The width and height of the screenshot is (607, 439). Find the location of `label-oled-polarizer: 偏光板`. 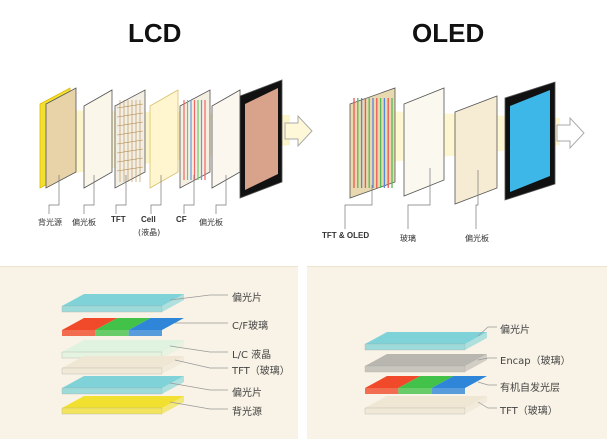

label-oled-polarizer: 偏光板 is located at coordinates (477, 238).